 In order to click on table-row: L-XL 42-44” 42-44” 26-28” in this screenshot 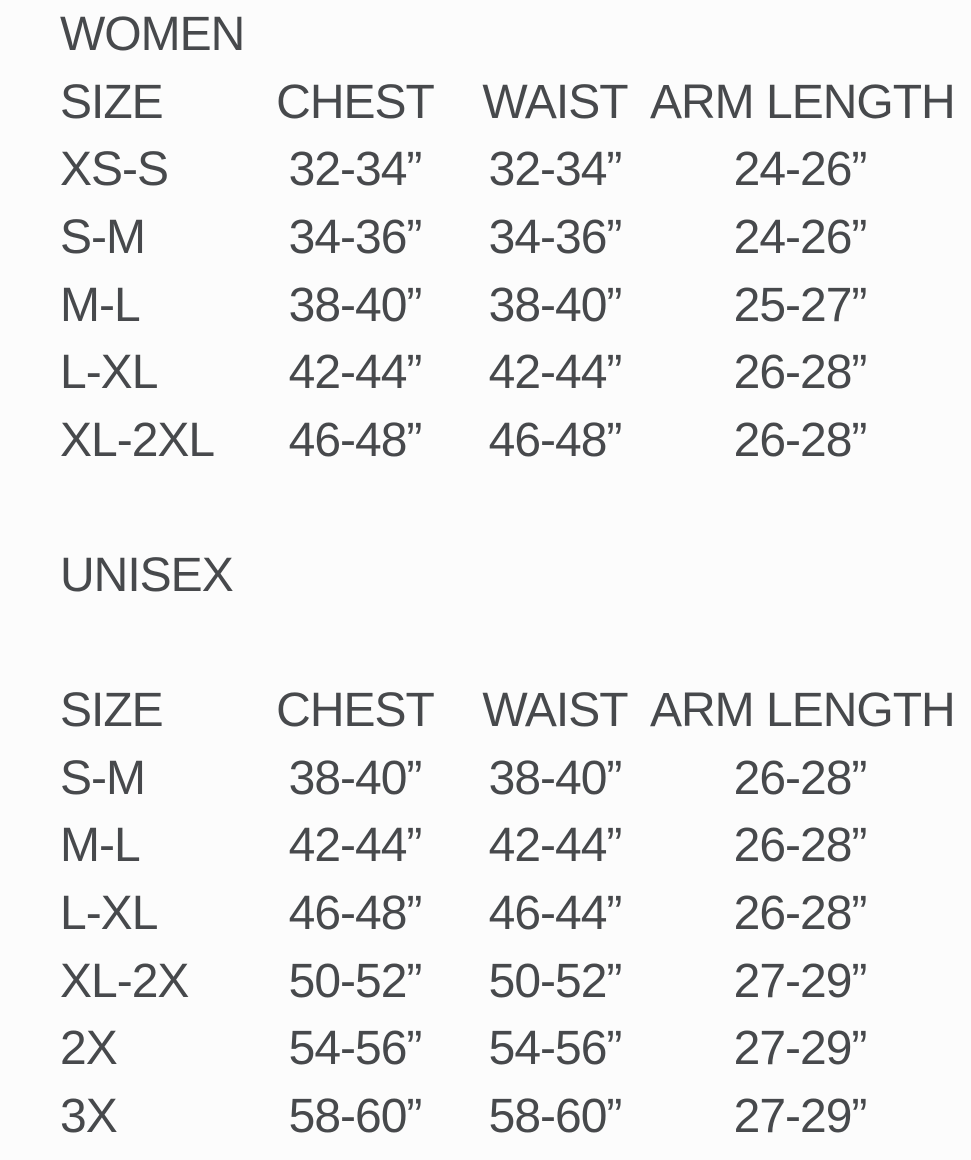, I will do `click(515, 373)`.